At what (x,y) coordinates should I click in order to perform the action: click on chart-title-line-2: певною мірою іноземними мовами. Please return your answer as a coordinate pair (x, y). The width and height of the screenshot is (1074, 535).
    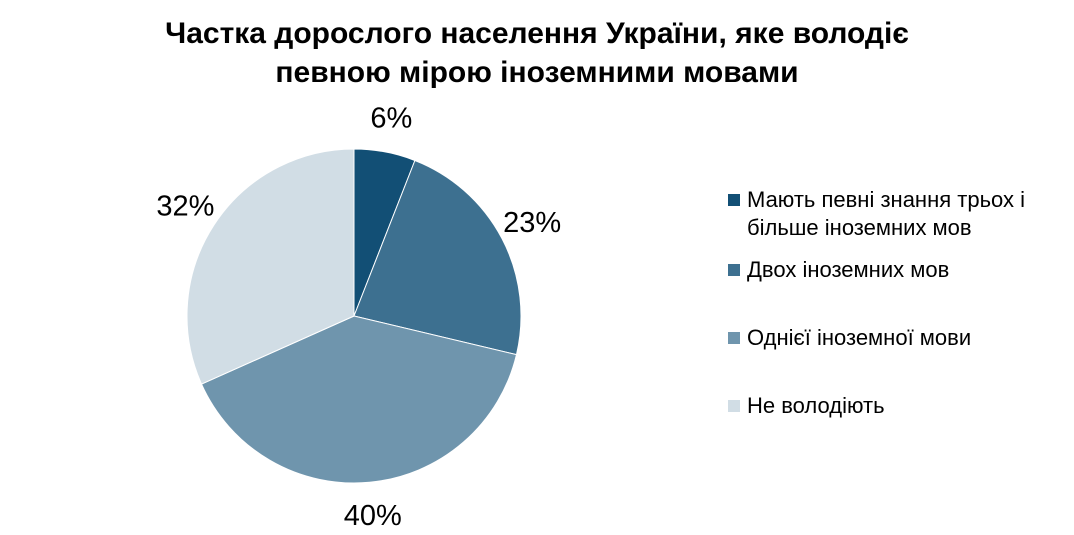
    Looking at the image, I should click on (537, 72).